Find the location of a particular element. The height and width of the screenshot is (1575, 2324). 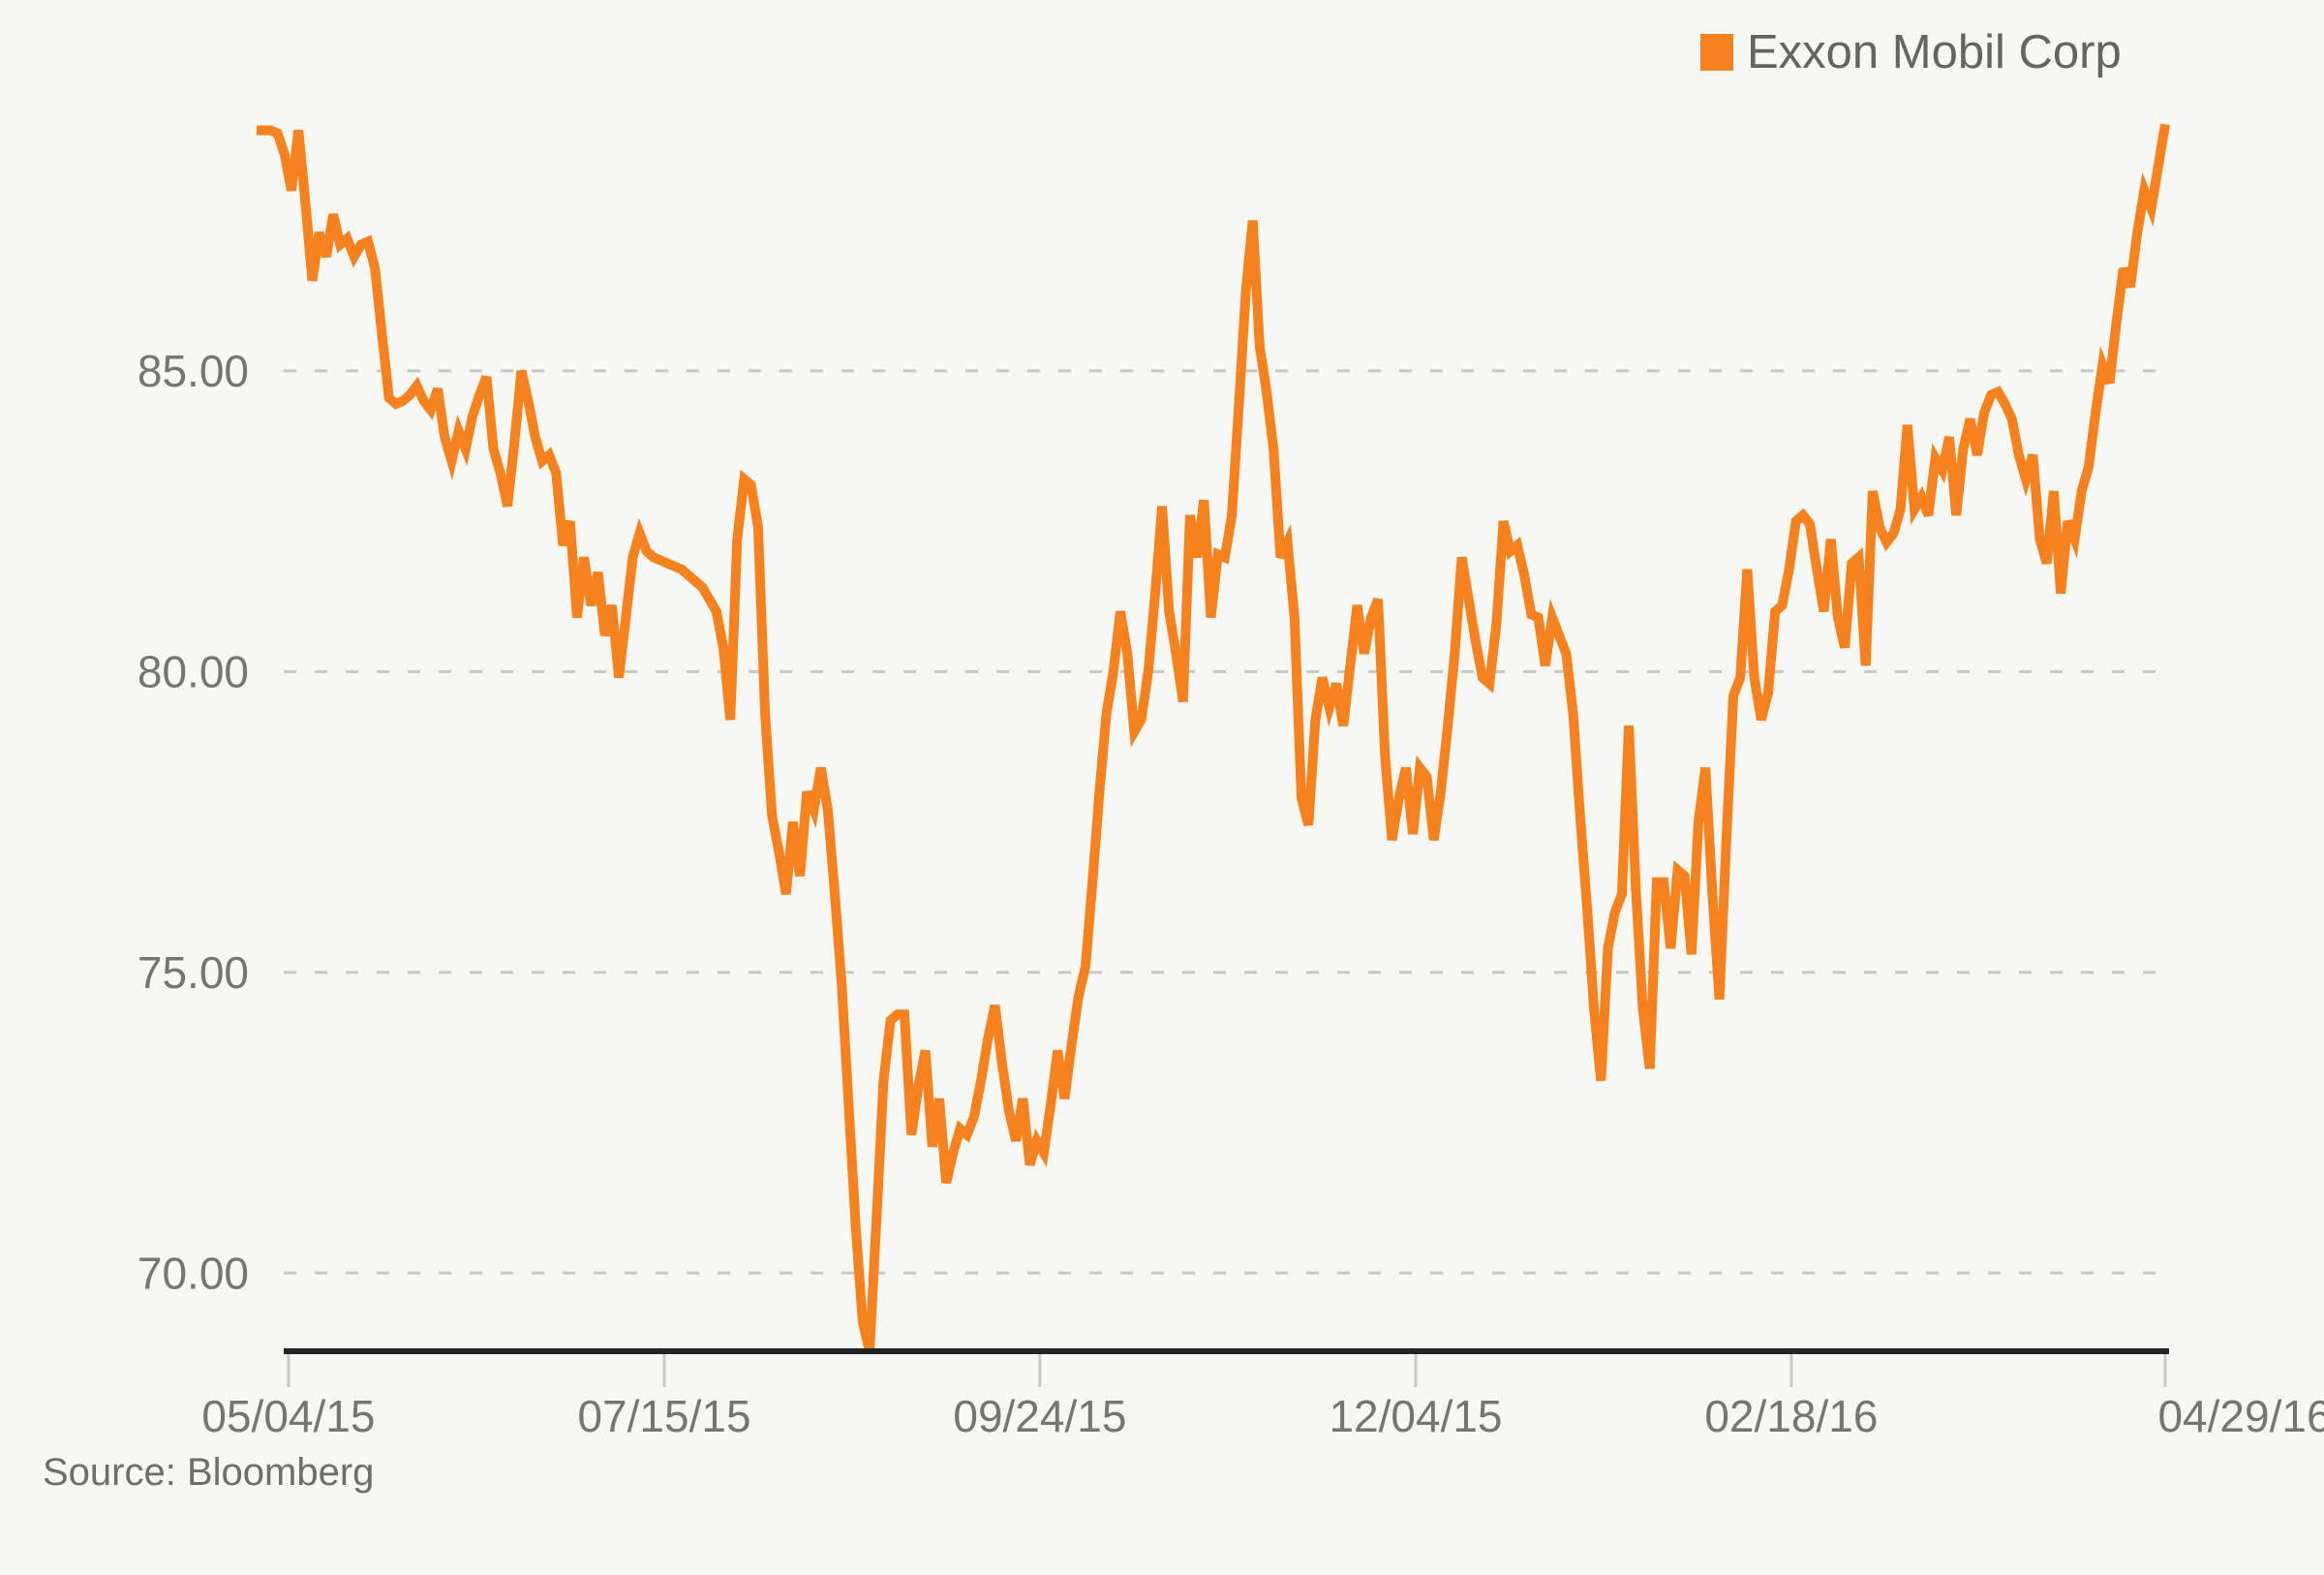

y-tick-label: 75.00 is located at coordinates (194, 972).